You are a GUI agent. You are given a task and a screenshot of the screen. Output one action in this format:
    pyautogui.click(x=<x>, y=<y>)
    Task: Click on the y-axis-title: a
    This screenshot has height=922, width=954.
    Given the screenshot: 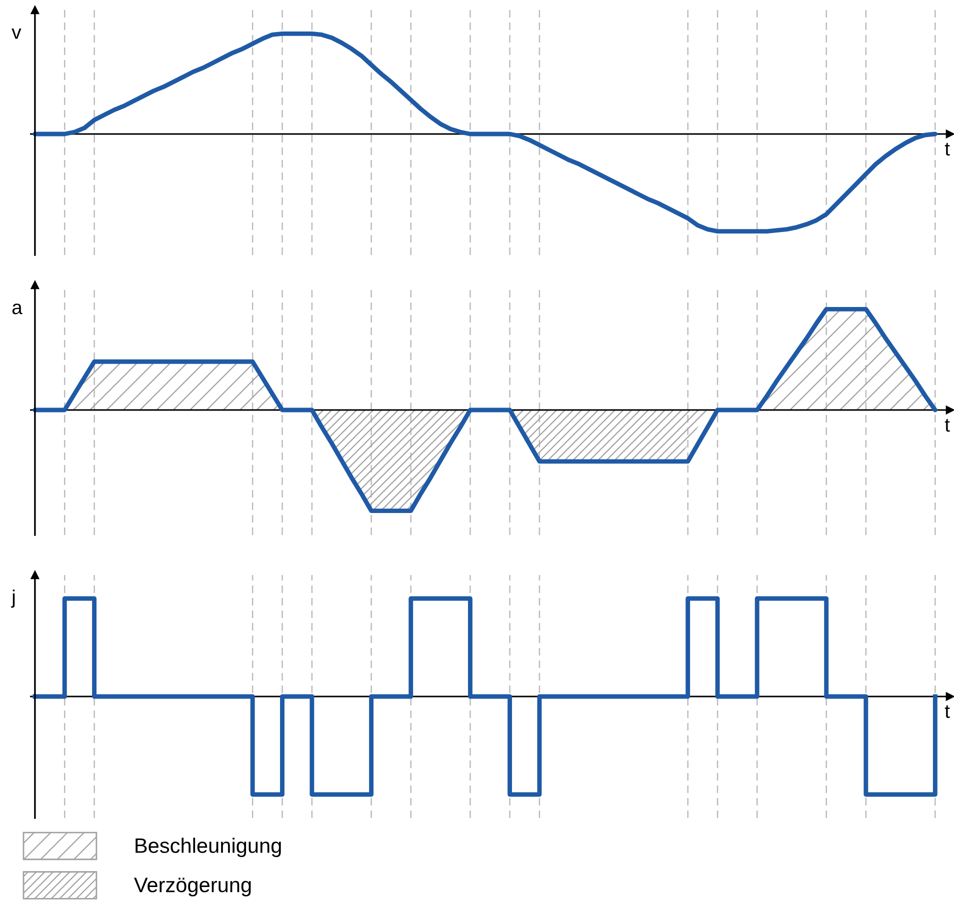 What is the action you would take?
    pyautogui.click(x=17, y=309)
    